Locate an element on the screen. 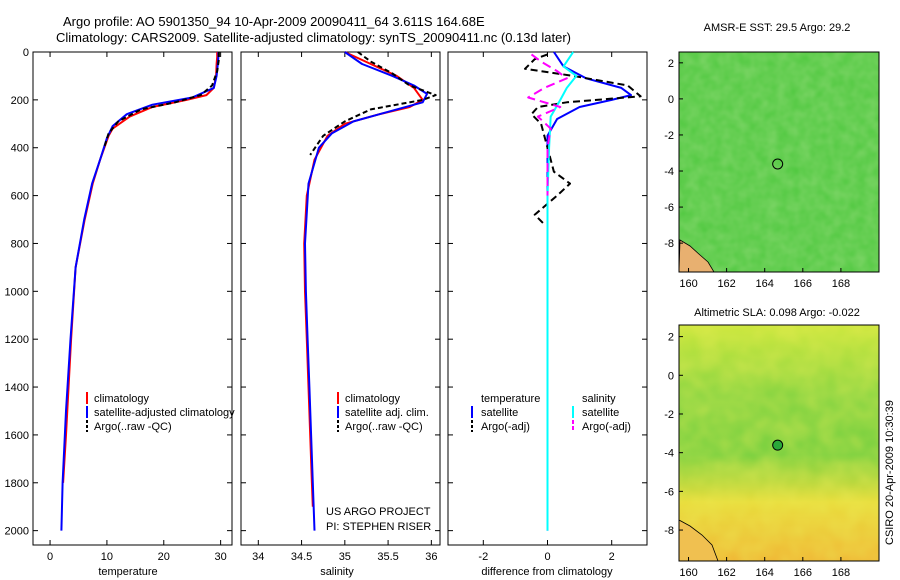 This screenshot has height=580, width=900. x-tick-label: 10 is located at coordinates (107, 557).